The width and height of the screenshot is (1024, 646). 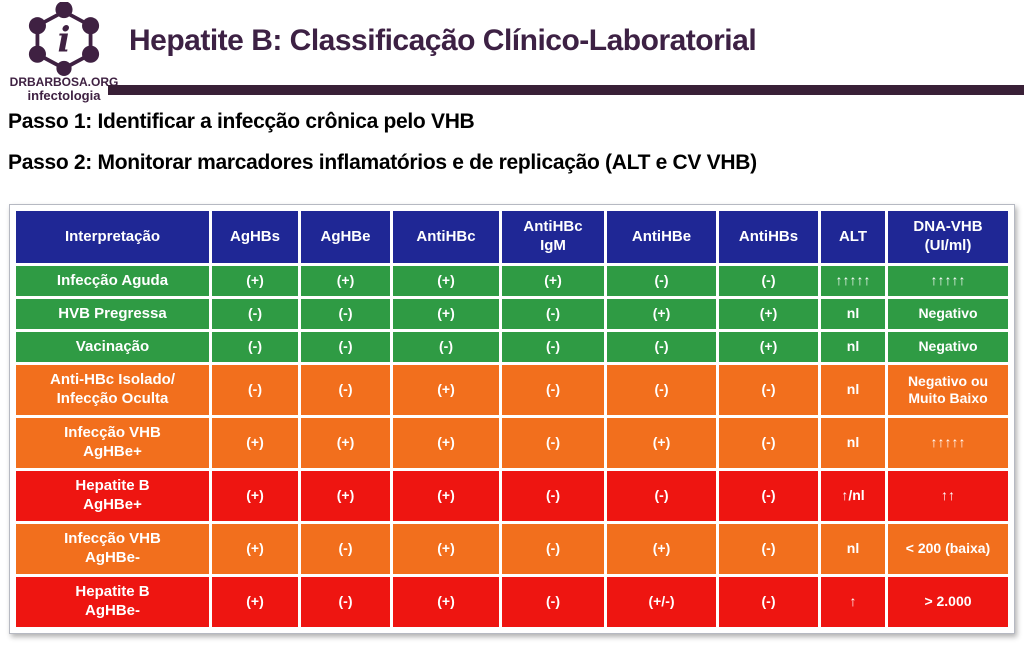 What do you see at coordinates (64, 95) in the screenshot?
I see `logo-subtitle-text: infectologia` at bounding box center [64, 95].